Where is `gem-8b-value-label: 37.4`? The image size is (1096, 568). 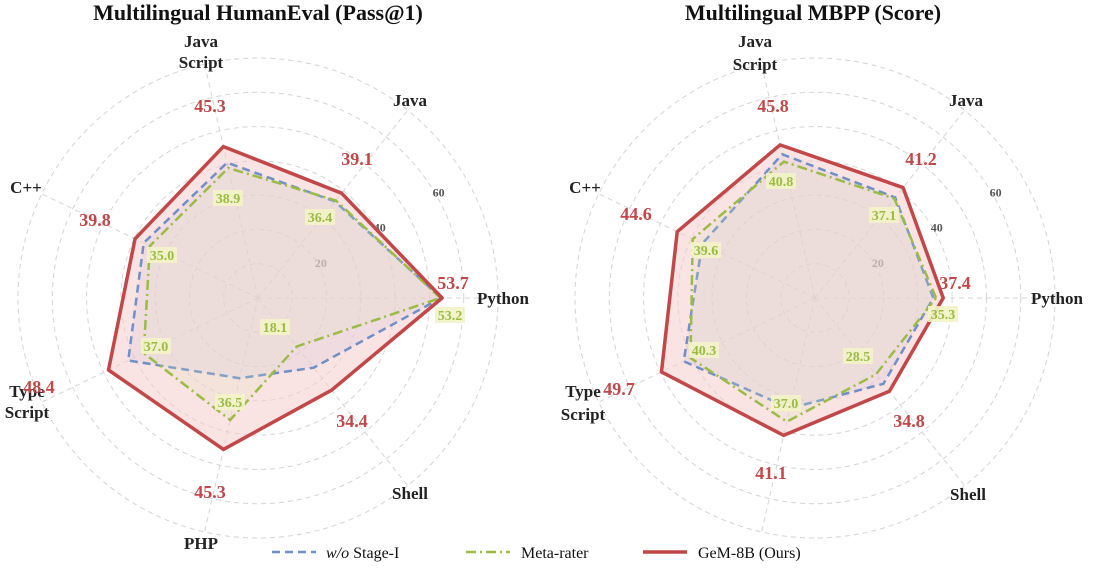
gem-8b-value-label: 37.4 is located at coordinates (955, 283).